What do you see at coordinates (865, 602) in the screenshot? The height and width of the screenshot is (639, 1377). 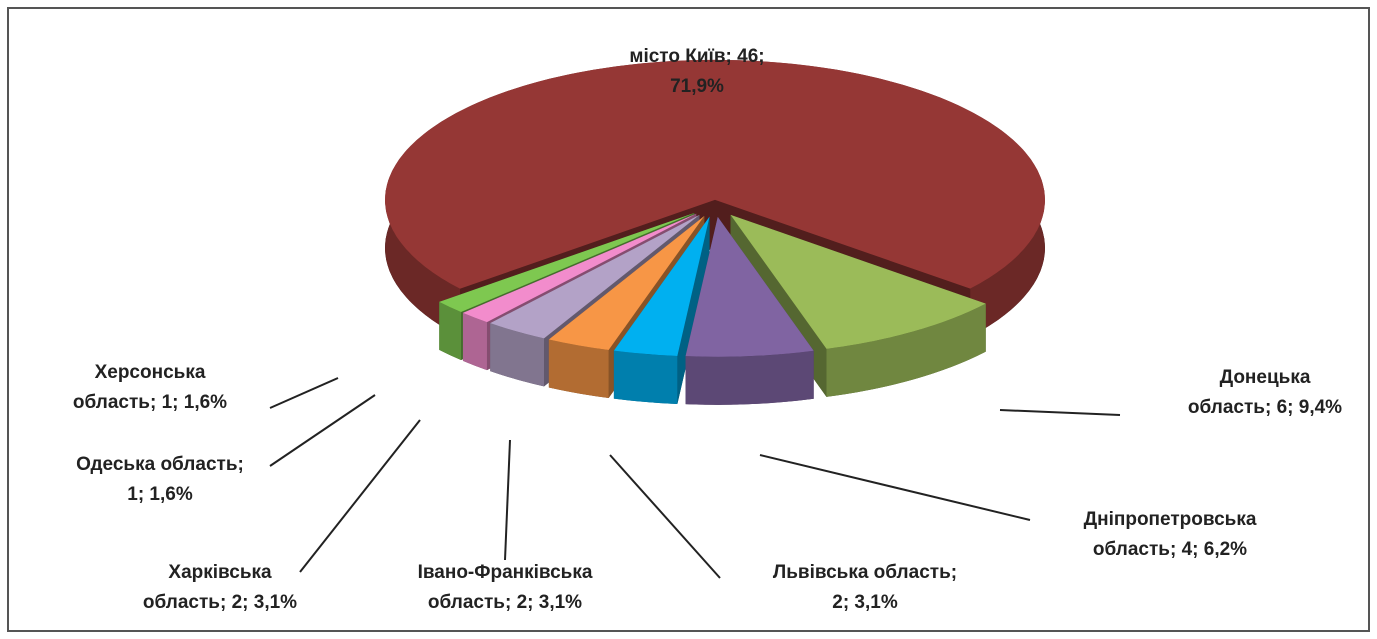 I see `data-label-line: 2; 3,1%` at bounding box center [865, 602].